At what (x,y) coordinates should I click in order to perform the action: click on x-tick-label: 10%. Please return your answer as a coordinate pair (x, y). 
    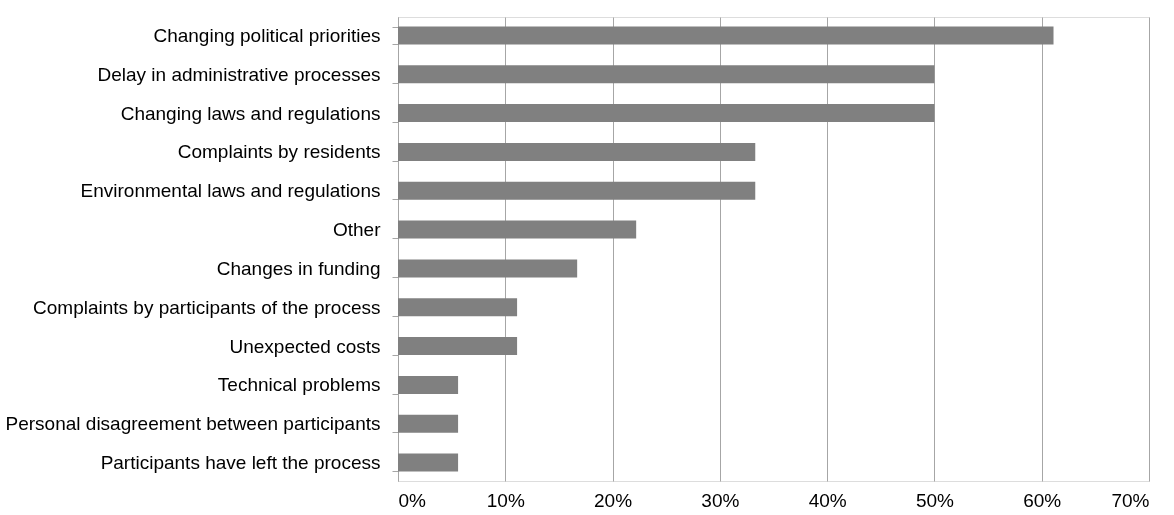
    Looking at the image, I should click on (505, 500).